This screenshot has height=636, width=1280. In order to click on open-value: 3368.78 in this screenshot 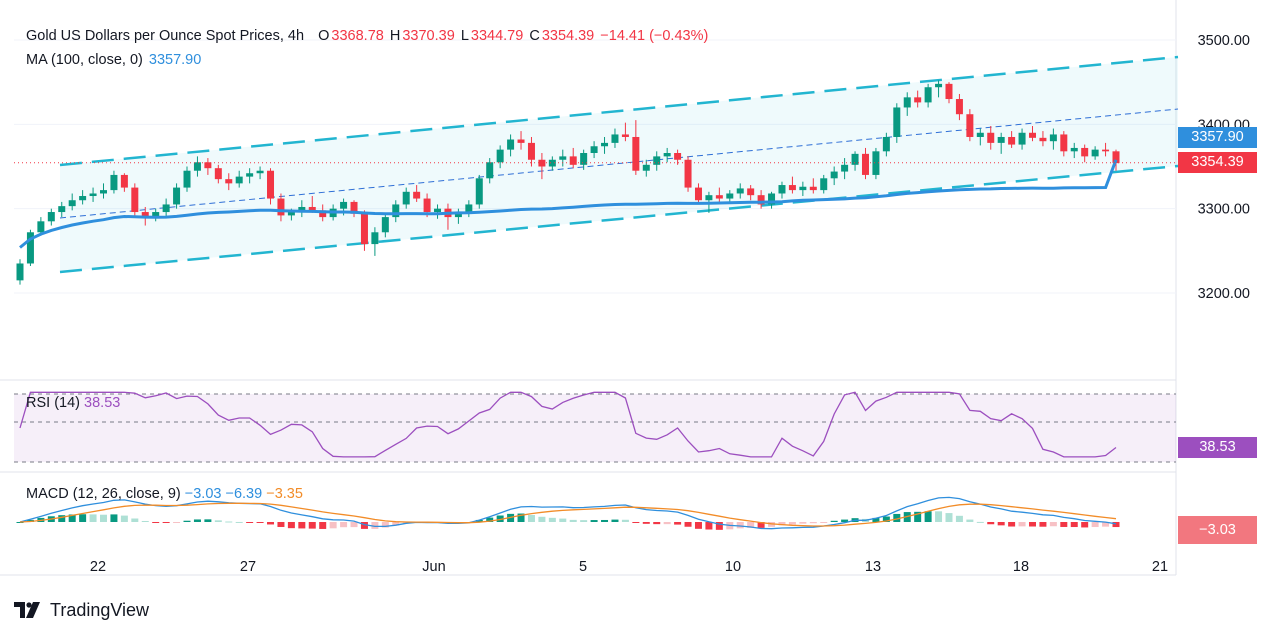, I will do `click(357, 36)`.